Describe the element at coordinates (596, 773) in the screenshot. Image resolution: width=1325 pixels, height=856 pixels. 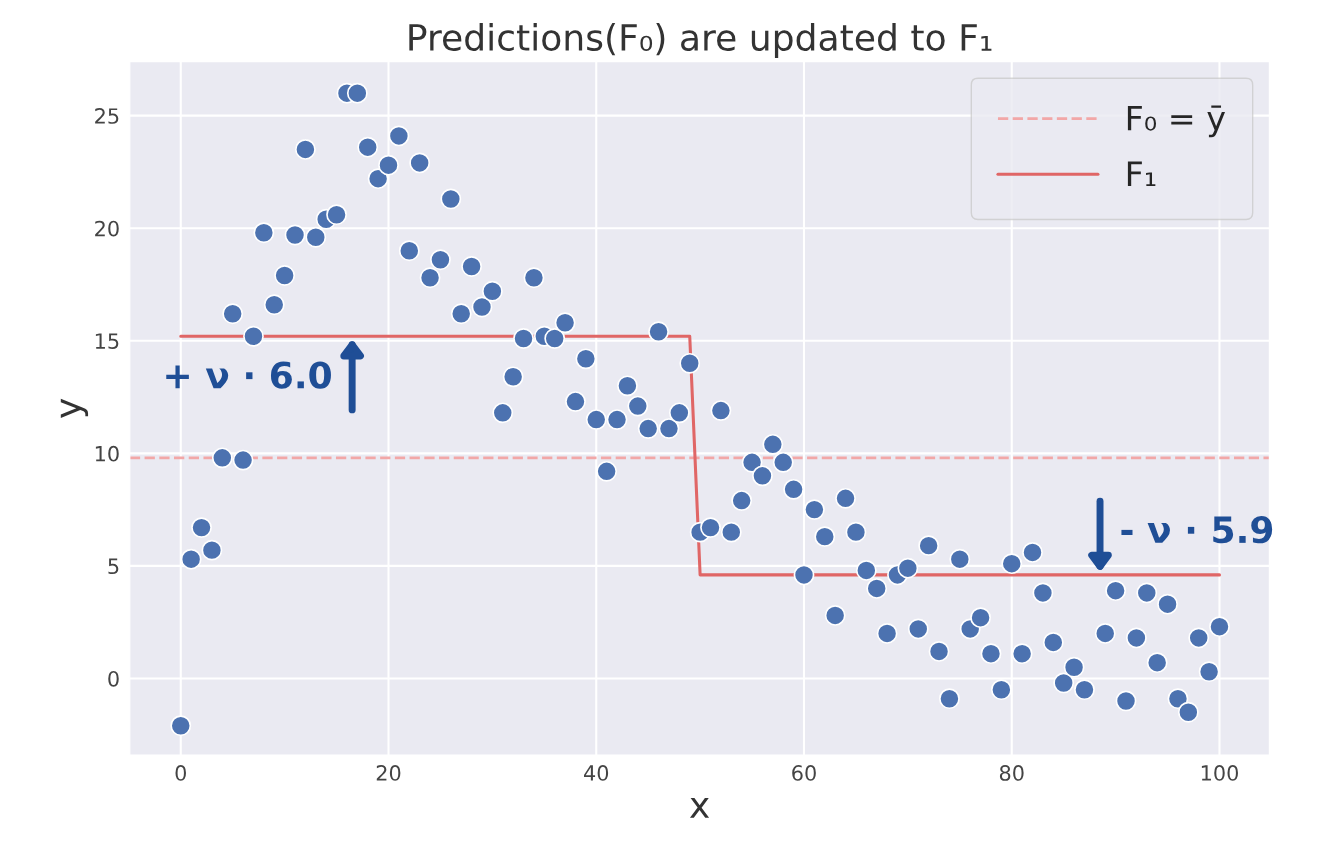
I see `x-tick-label: 40` at that location.